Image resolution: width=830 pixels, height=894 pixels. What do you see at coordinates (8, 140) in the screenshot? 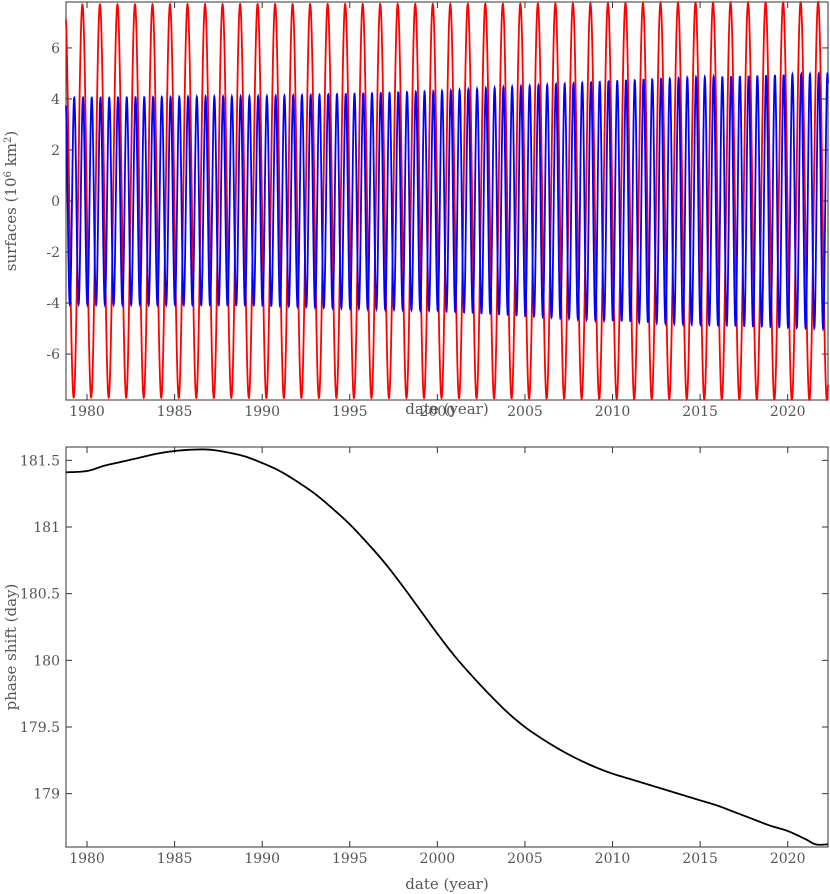
I see `surfaces-y-label-exp2: 2` at bounding box center [8, 140].